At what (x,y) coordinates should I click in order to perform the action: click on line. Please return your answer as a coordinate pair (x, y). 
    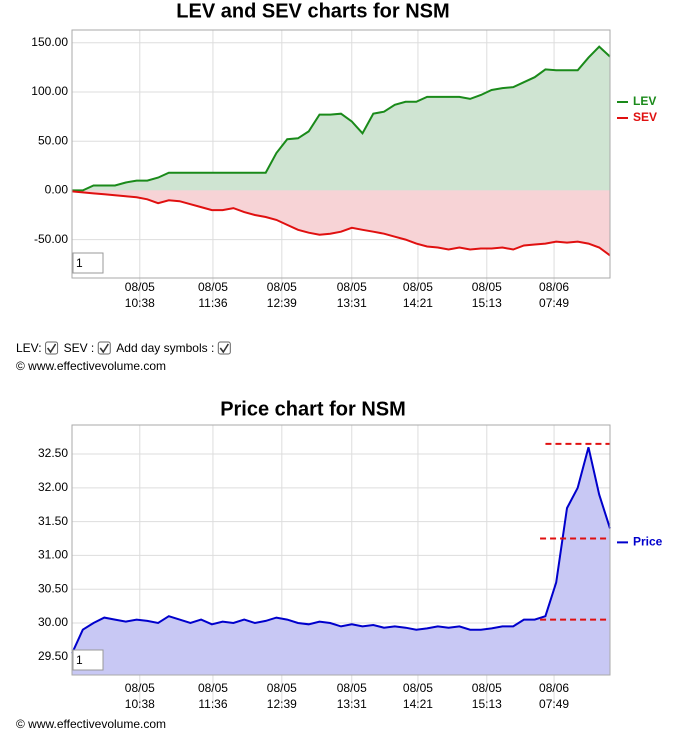
    Looking at the image, I should click on (341, 223).